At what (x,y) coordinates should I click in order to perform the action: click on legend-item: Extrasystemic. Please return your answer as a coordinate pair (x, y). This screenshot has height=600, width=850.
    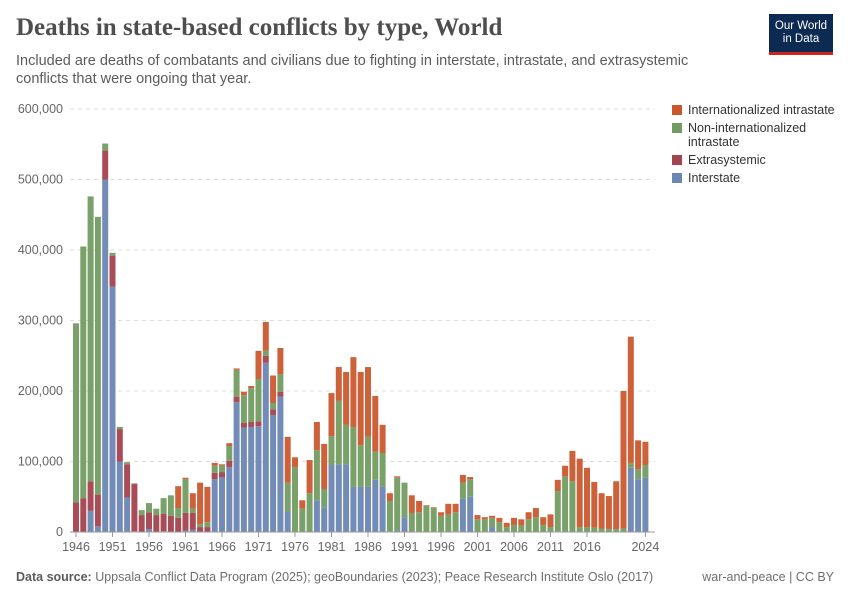
    Looking at the image, I should click on (760, 160).